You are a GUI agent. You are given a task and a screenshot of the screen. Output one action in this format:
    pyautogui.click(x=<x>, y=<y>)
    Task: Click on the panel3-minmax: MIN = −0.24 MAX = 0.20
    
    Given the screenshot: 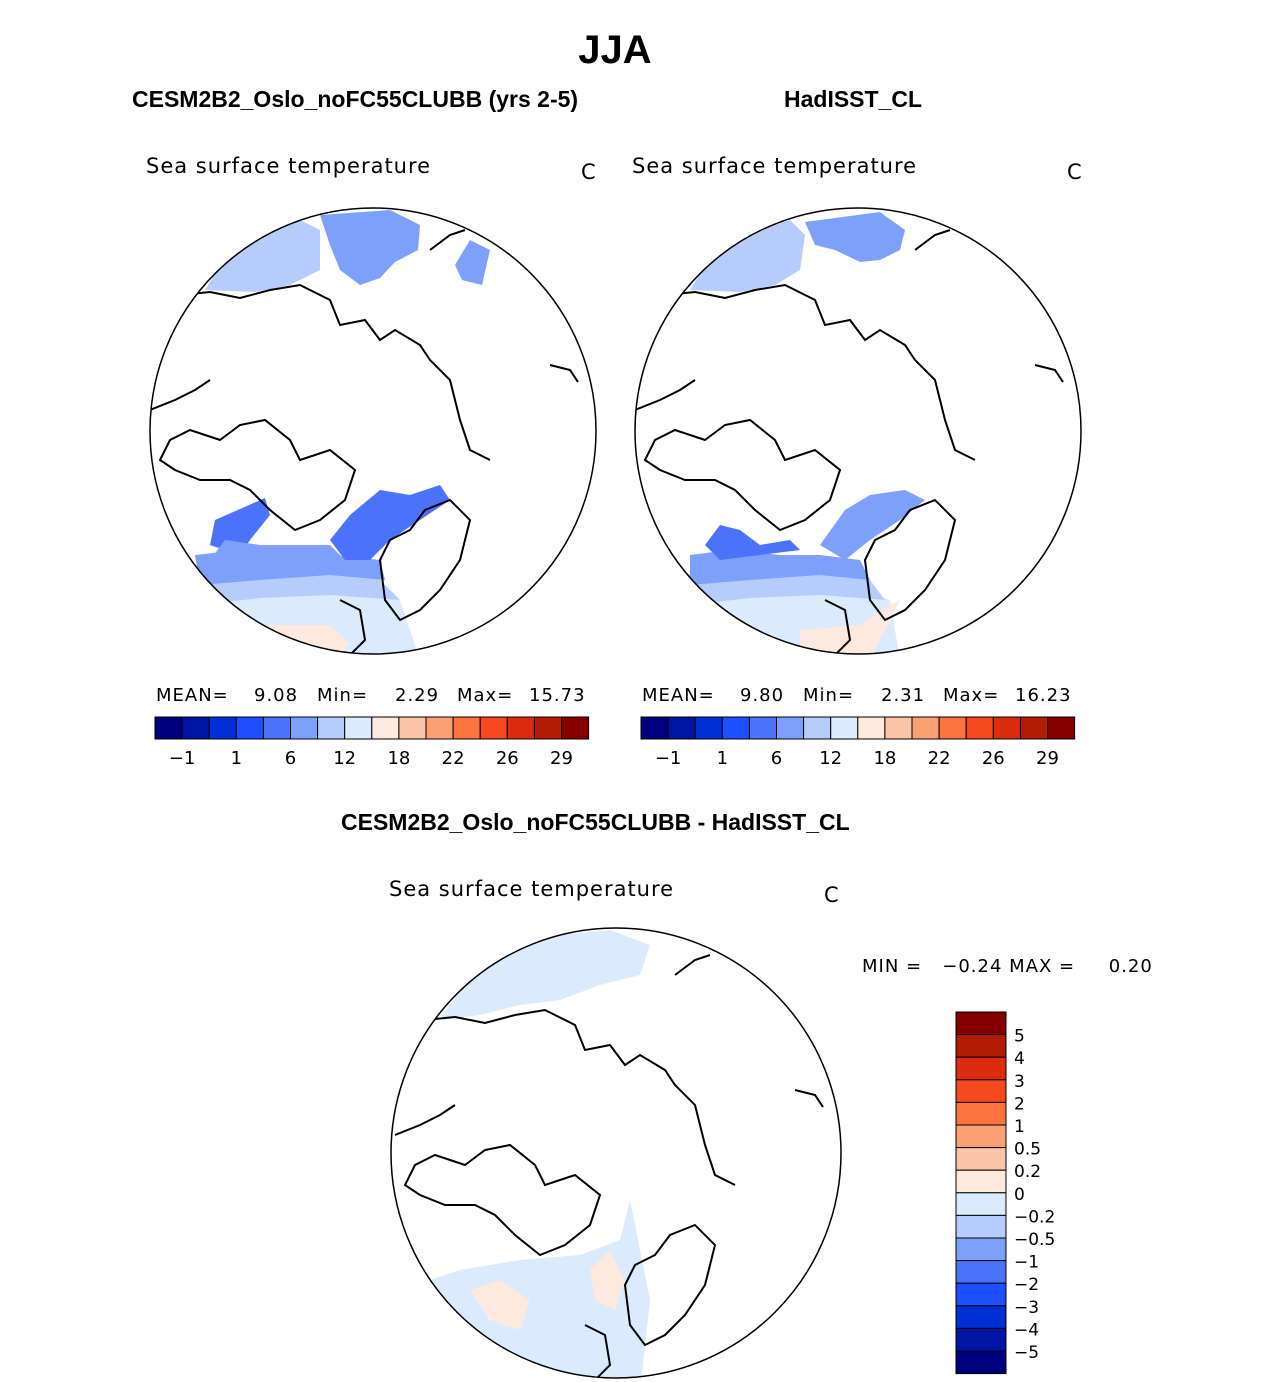 What is the action you would take?
    pyautogui.click(x=1007, y=966)
    